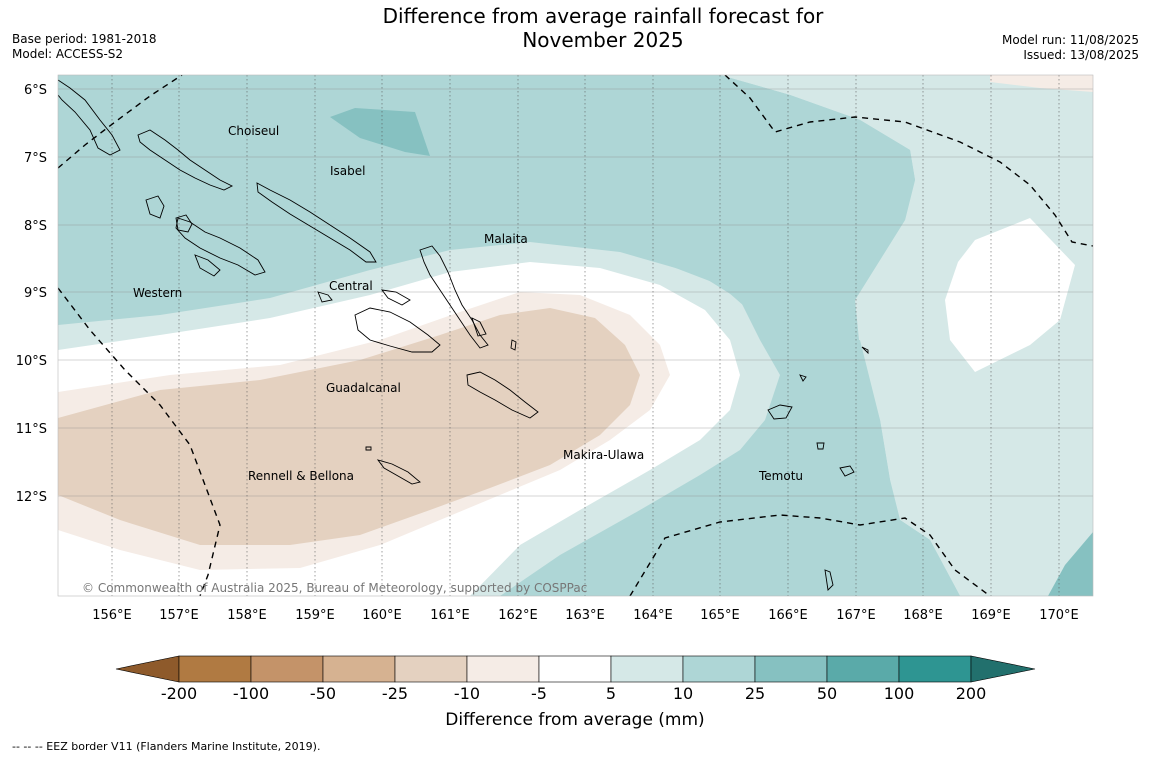  Describe the element at coordinates (865, 350) in the screenshot. I see `island-duff` at that location.